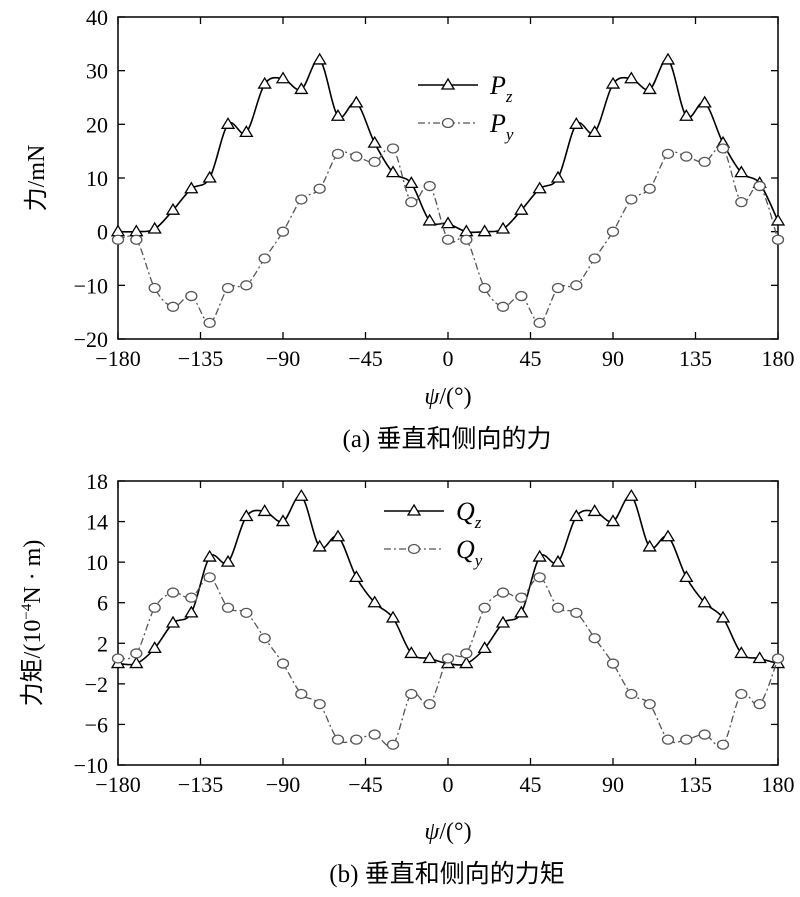 The width and height of the screenshot is (800, 897). I want to click on y-tick-label: 30, so click(97, 71).